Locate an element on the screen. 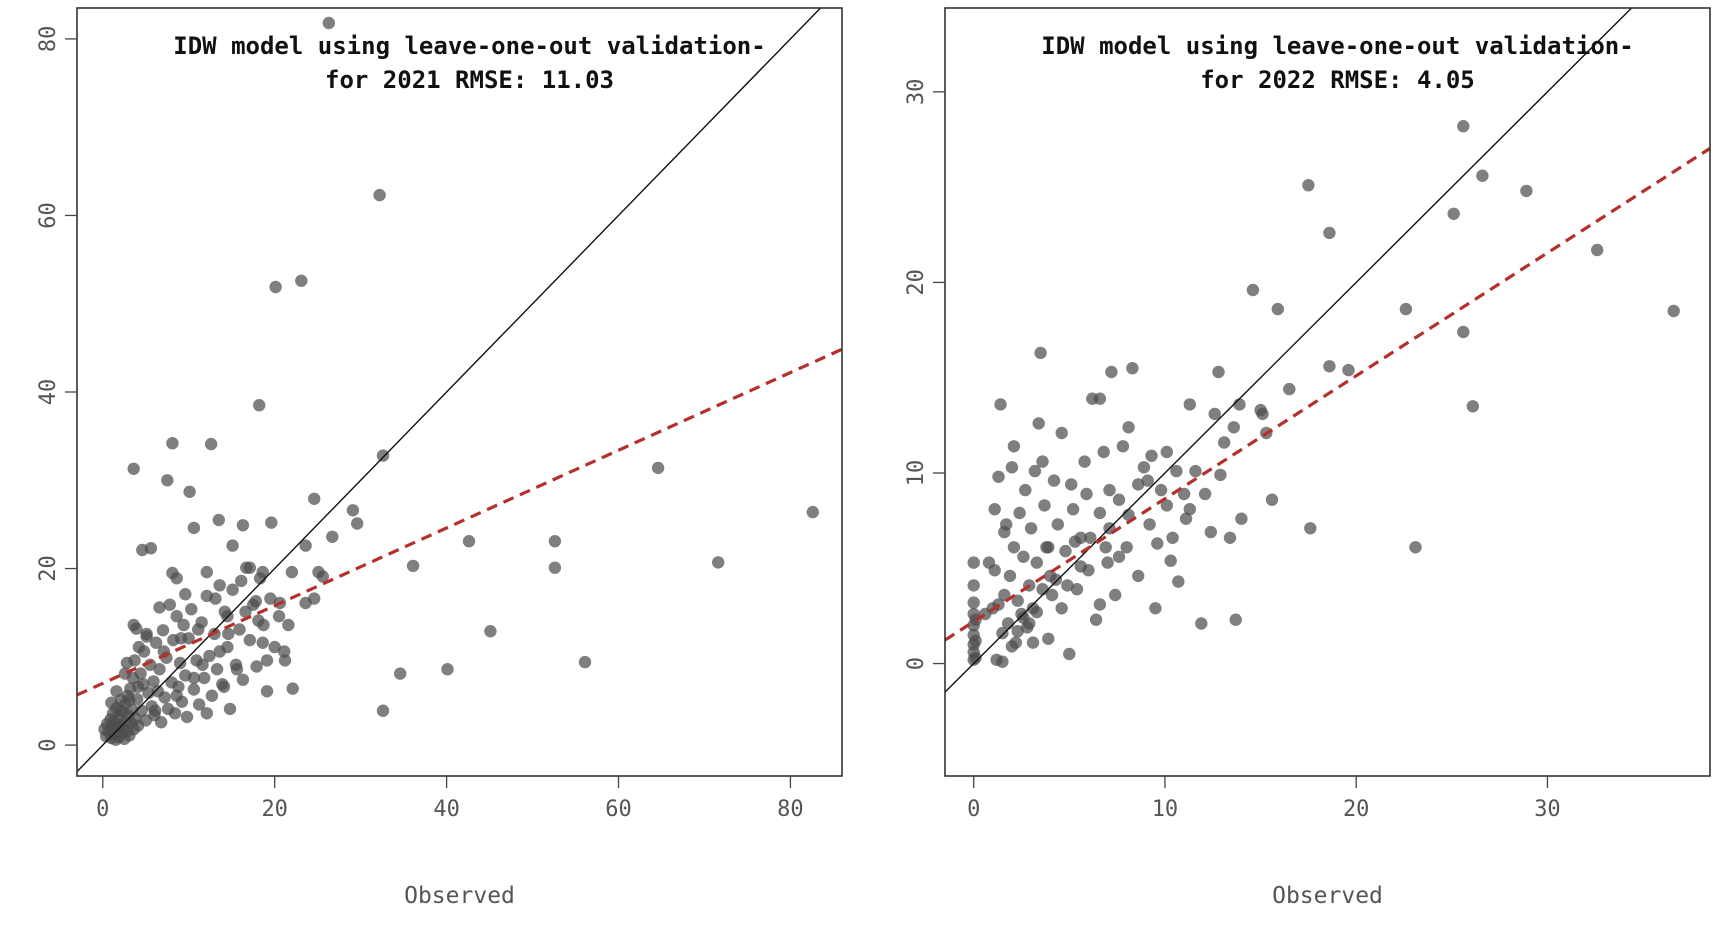 The width and height of the screenshot is (1713, 926). y-tick-label: 0 is located at coordinates (48, 744).